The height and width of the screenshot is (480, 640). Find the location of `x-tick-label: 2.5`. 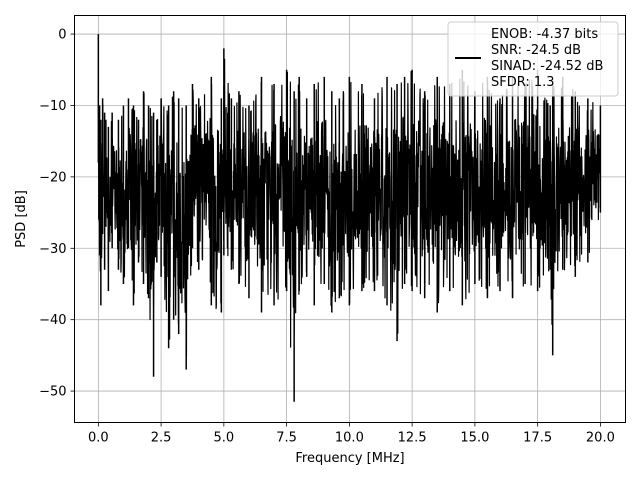

x-tick-label: 2.5 is located at coordinates (161, 438).